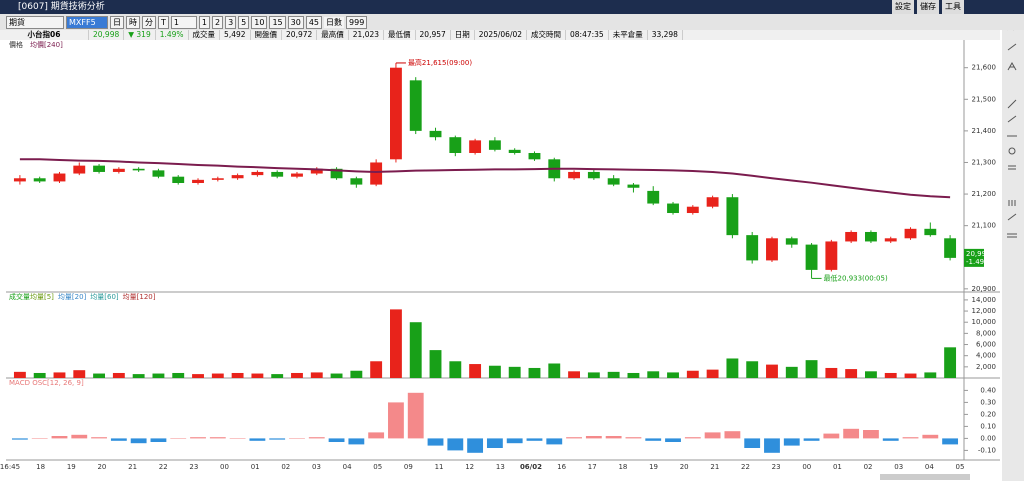  I want to click on x-tick-label: 02, so click(868, 467).